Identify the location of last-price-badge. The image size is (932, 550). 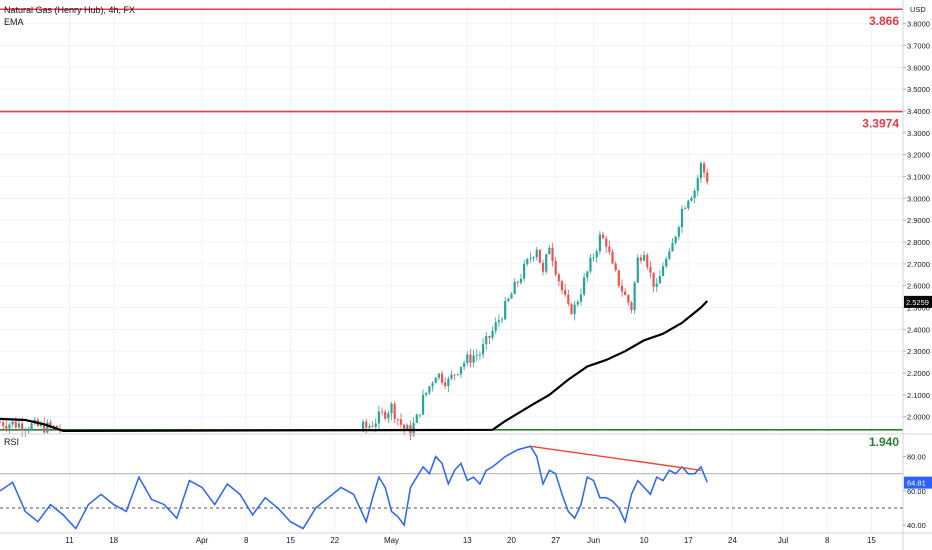
(918, 301).